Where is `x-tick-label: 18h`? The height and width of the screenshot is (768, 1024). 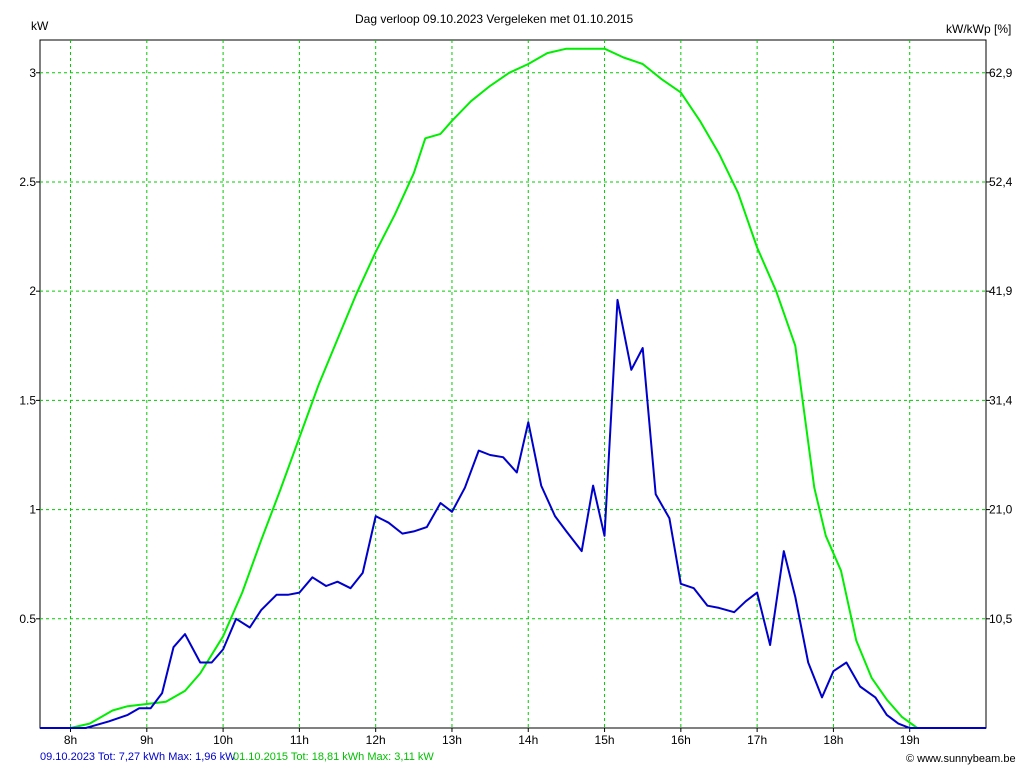
x-tick-label: 18h is located at coordinates (833, 740).